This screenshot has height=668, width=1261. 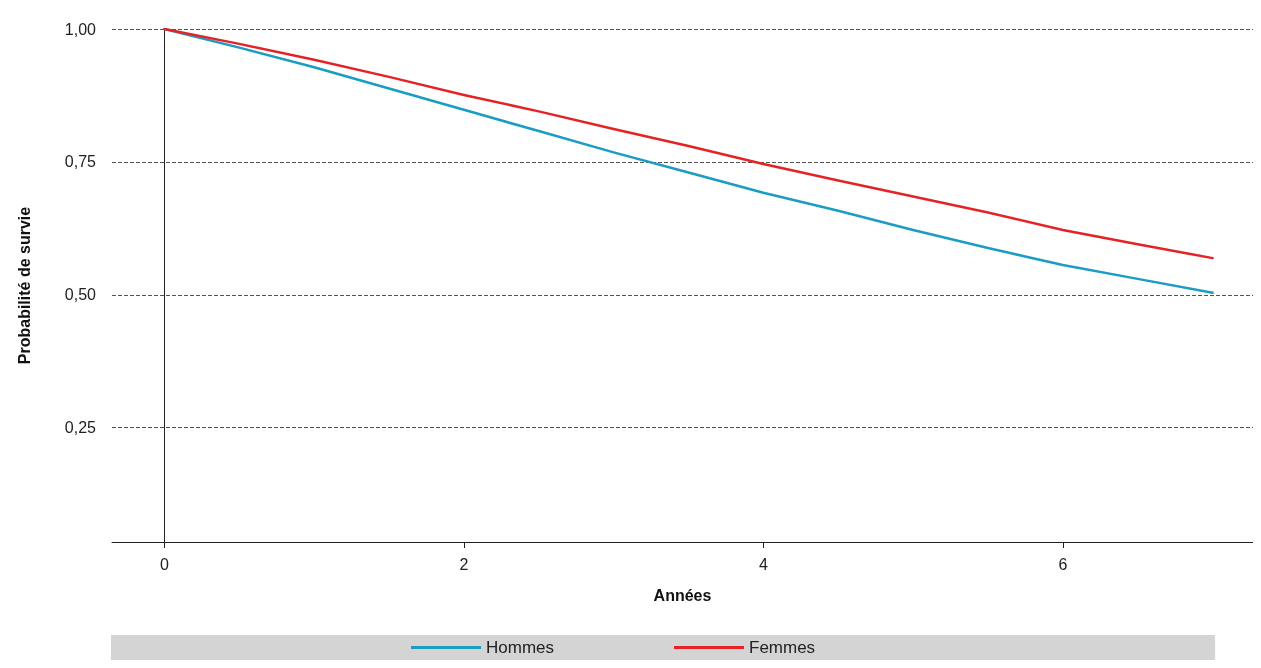 I want to click on y-tick-label: 0,25, so click(x=80, y=428).